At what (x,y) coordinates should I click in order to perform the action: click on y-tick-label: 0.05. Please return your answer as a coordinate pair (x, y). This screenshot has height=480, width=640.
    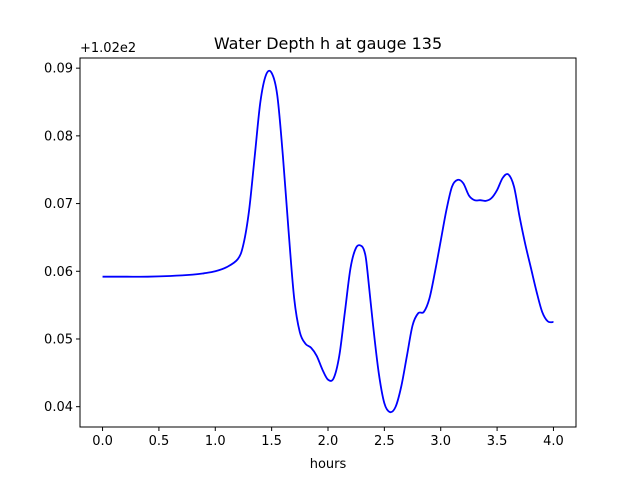
    Looking at the image, I should click on (58, 339).